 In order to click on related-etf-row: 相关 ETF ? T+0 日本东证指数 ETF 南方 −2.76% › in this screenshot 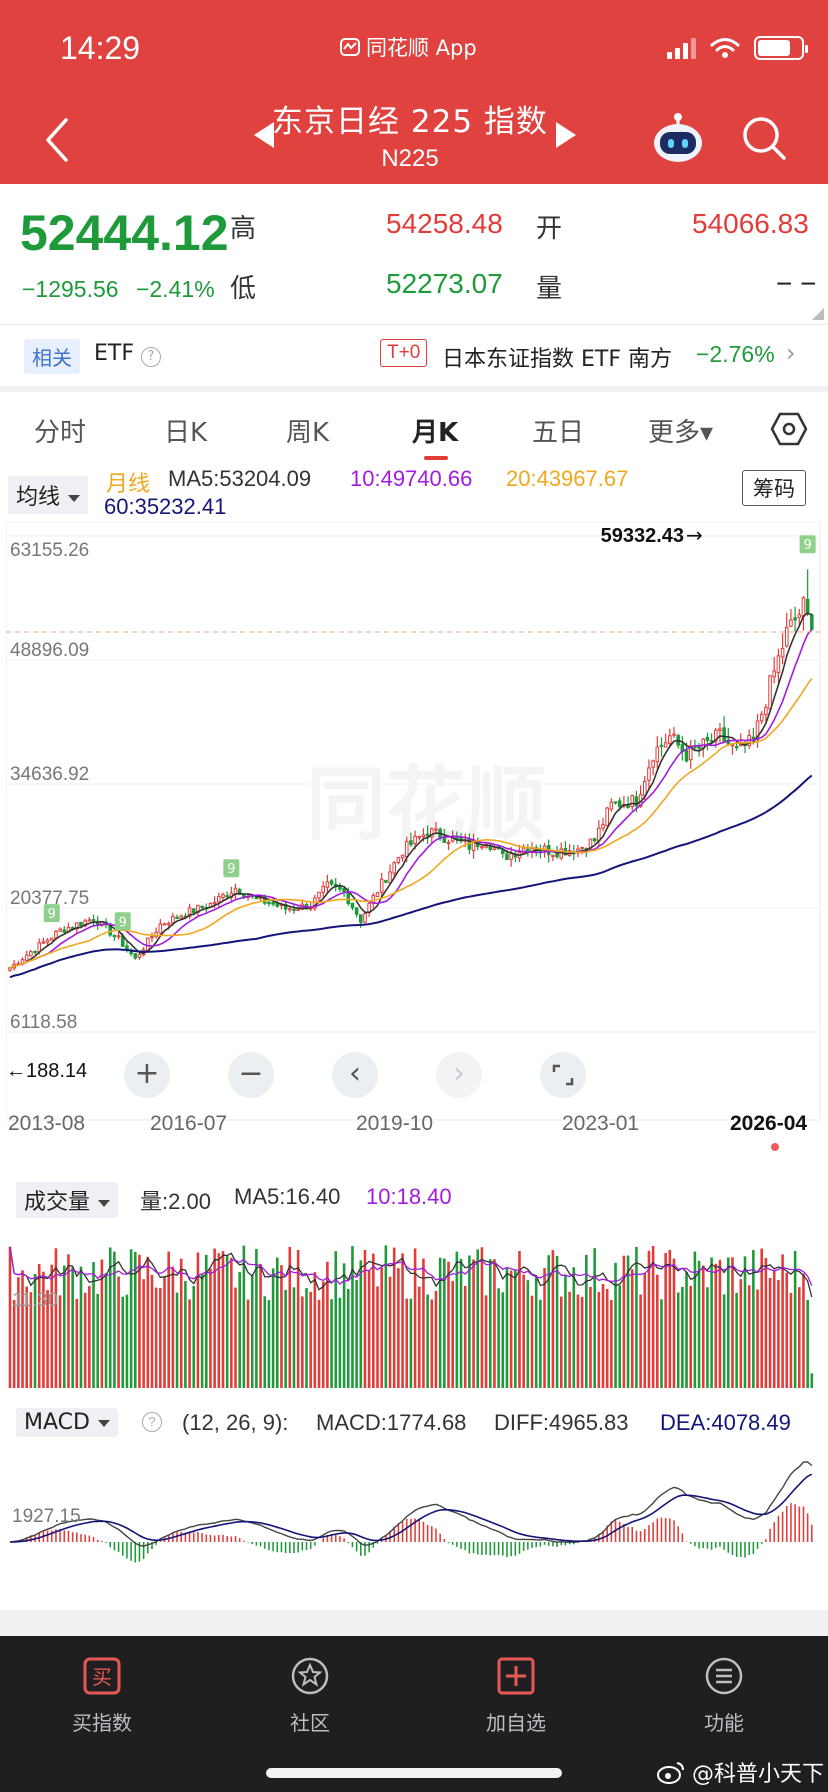, I will do `click(414, 355)`.